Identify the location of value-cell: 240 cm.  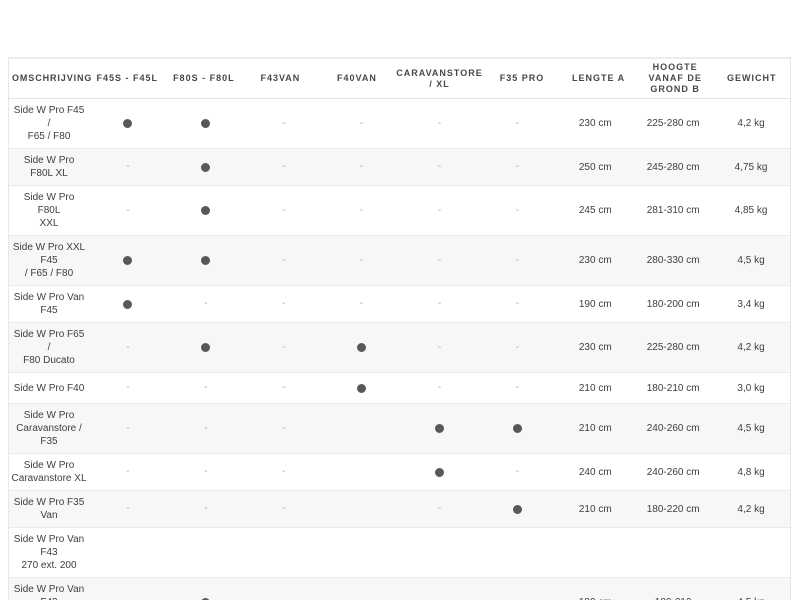
(595, 472).